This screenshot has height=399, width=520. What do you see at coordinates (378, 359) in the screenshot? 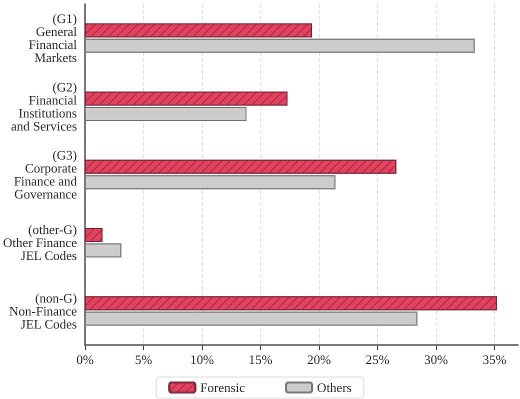
I see `x-tick-label: 25%` at bounding box center [378, 359].